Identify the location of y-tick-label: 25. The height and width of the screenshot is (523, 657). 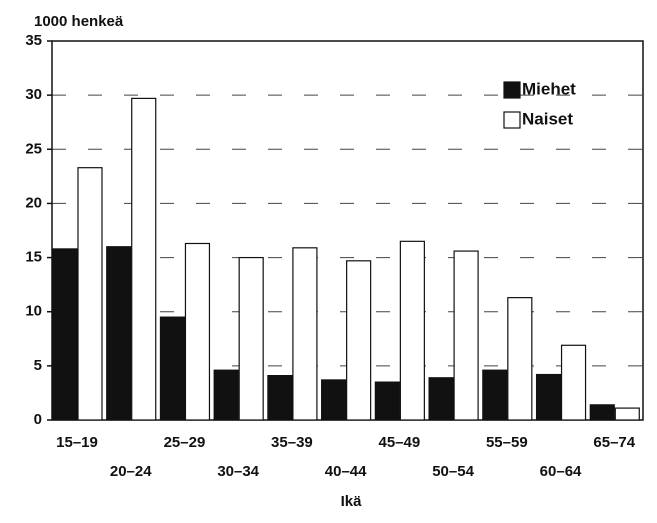
(33, 148).